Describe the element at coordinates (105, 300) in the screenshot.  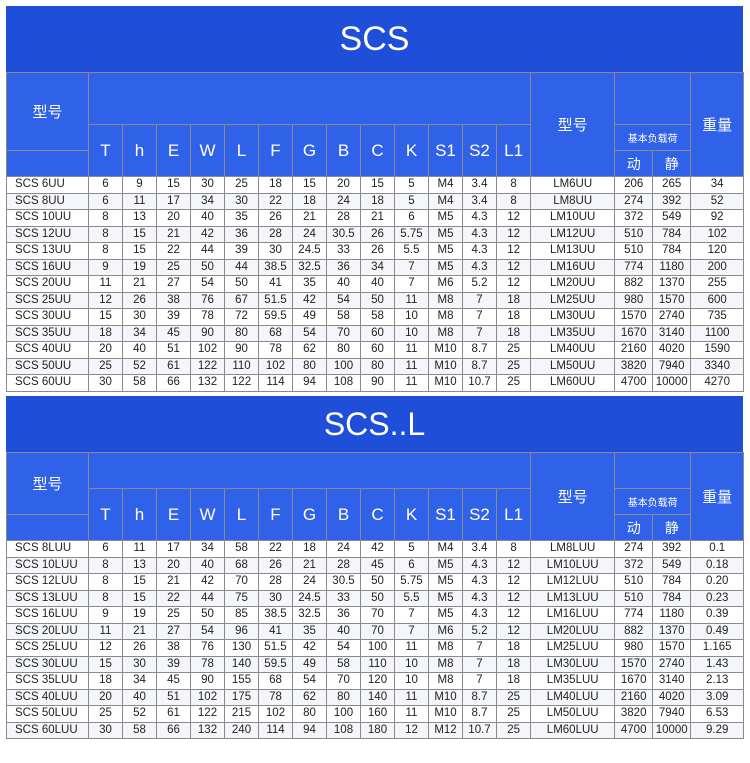
I see `cell-T: 12` at that location.